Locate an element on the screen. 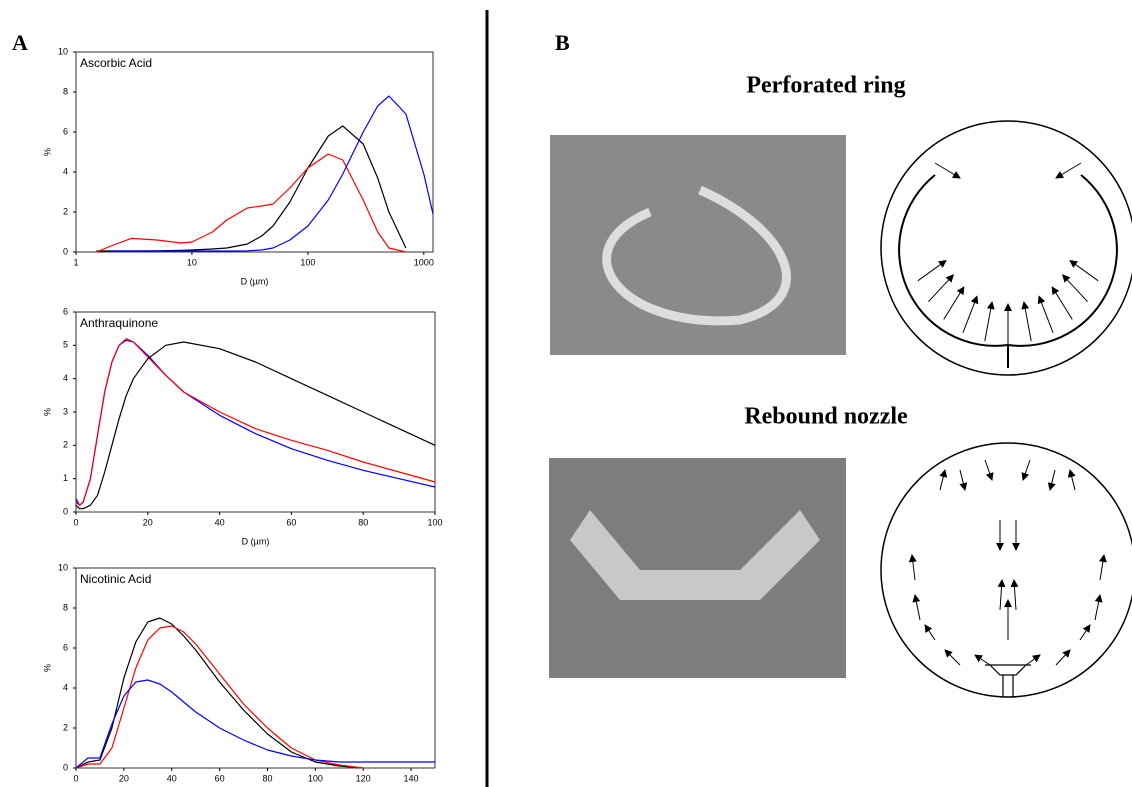 The width and height of the screenshot is (1132, 787). x-tick-label: 1000 is located at coordinates (424, 262).